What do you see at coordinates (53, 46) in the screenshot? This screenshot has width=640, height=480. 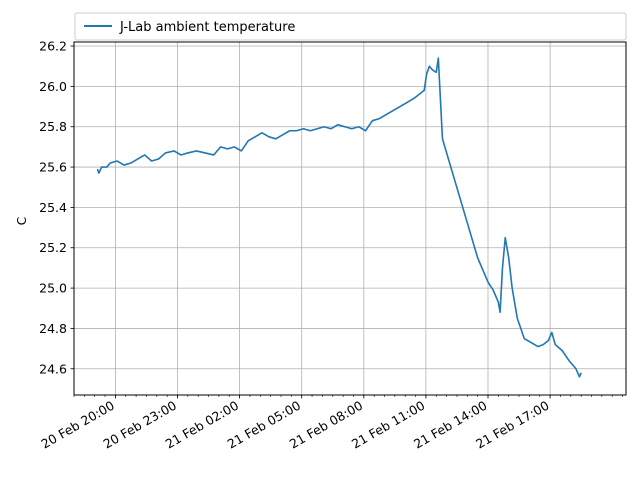 I see `y-tick-label: 26.2` at bounding box center [53, 46].